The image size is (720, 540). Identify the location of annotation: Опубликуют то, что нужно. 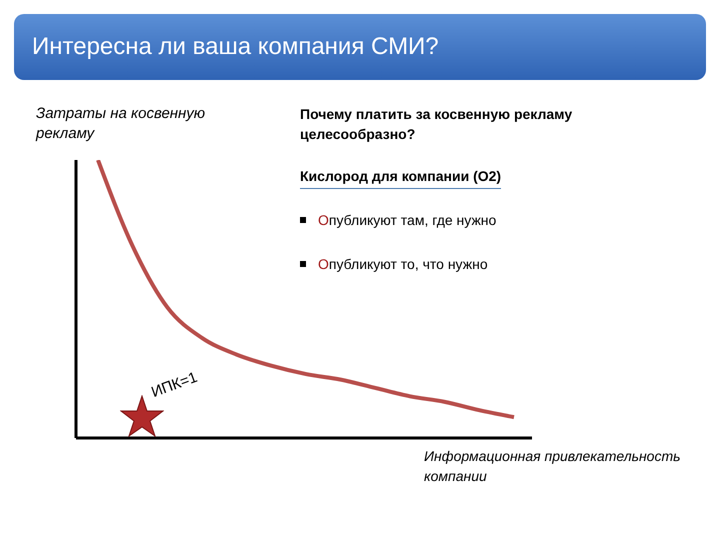
(403, 264).